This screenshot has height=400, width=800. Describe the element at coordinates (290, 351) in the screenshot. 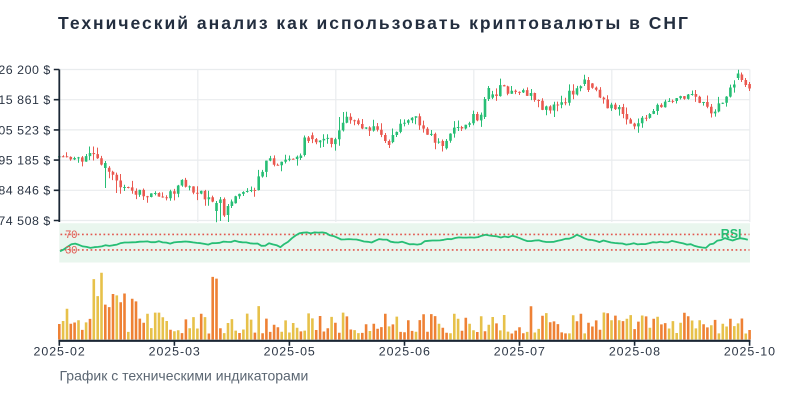

I see `svg-text: 2025-05` at that location.